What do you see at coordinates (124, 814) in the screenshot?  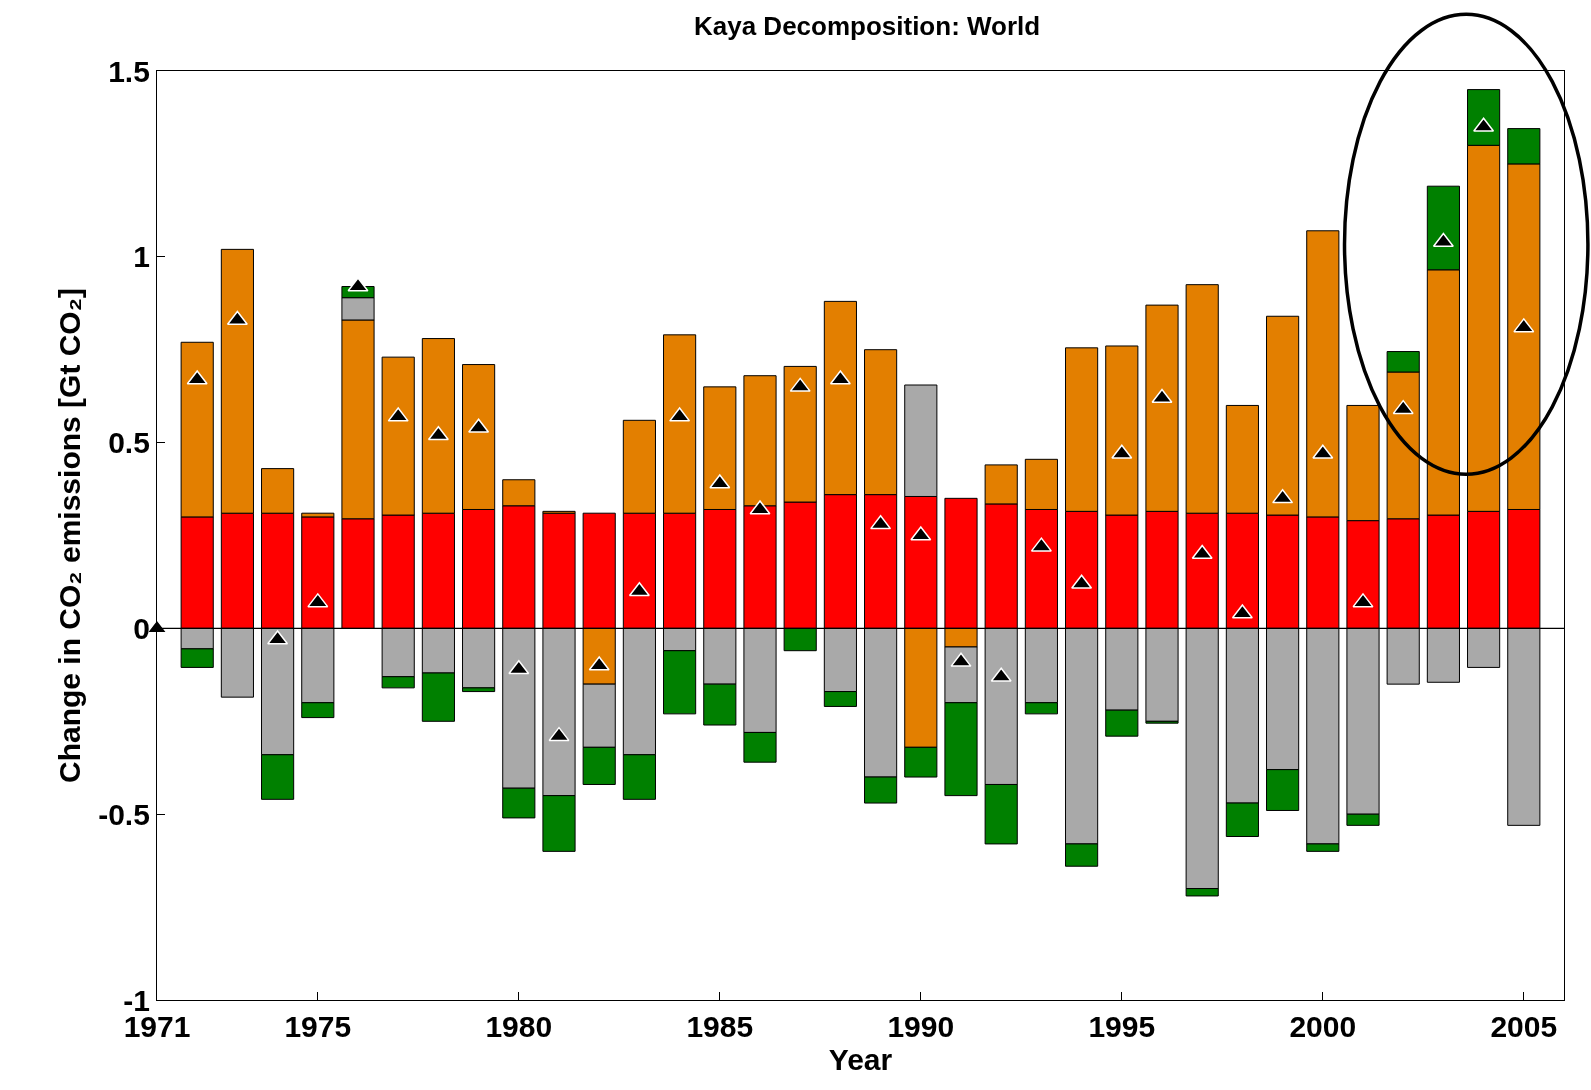 I see `y-tick-label: -0.5` at bounding box center [124, 814].